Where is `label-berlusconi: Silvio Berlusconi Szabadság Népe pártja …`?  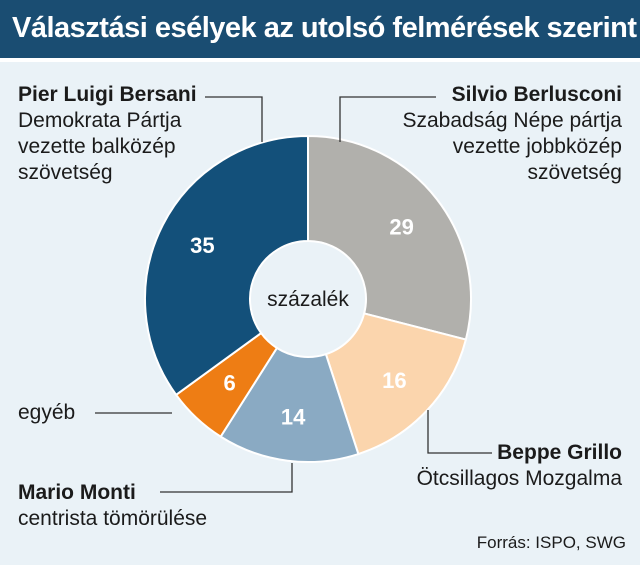 label-berlusconi: Silvio Berlusconi Szabadság Népe pártja … is located at coordinates (513, 134).